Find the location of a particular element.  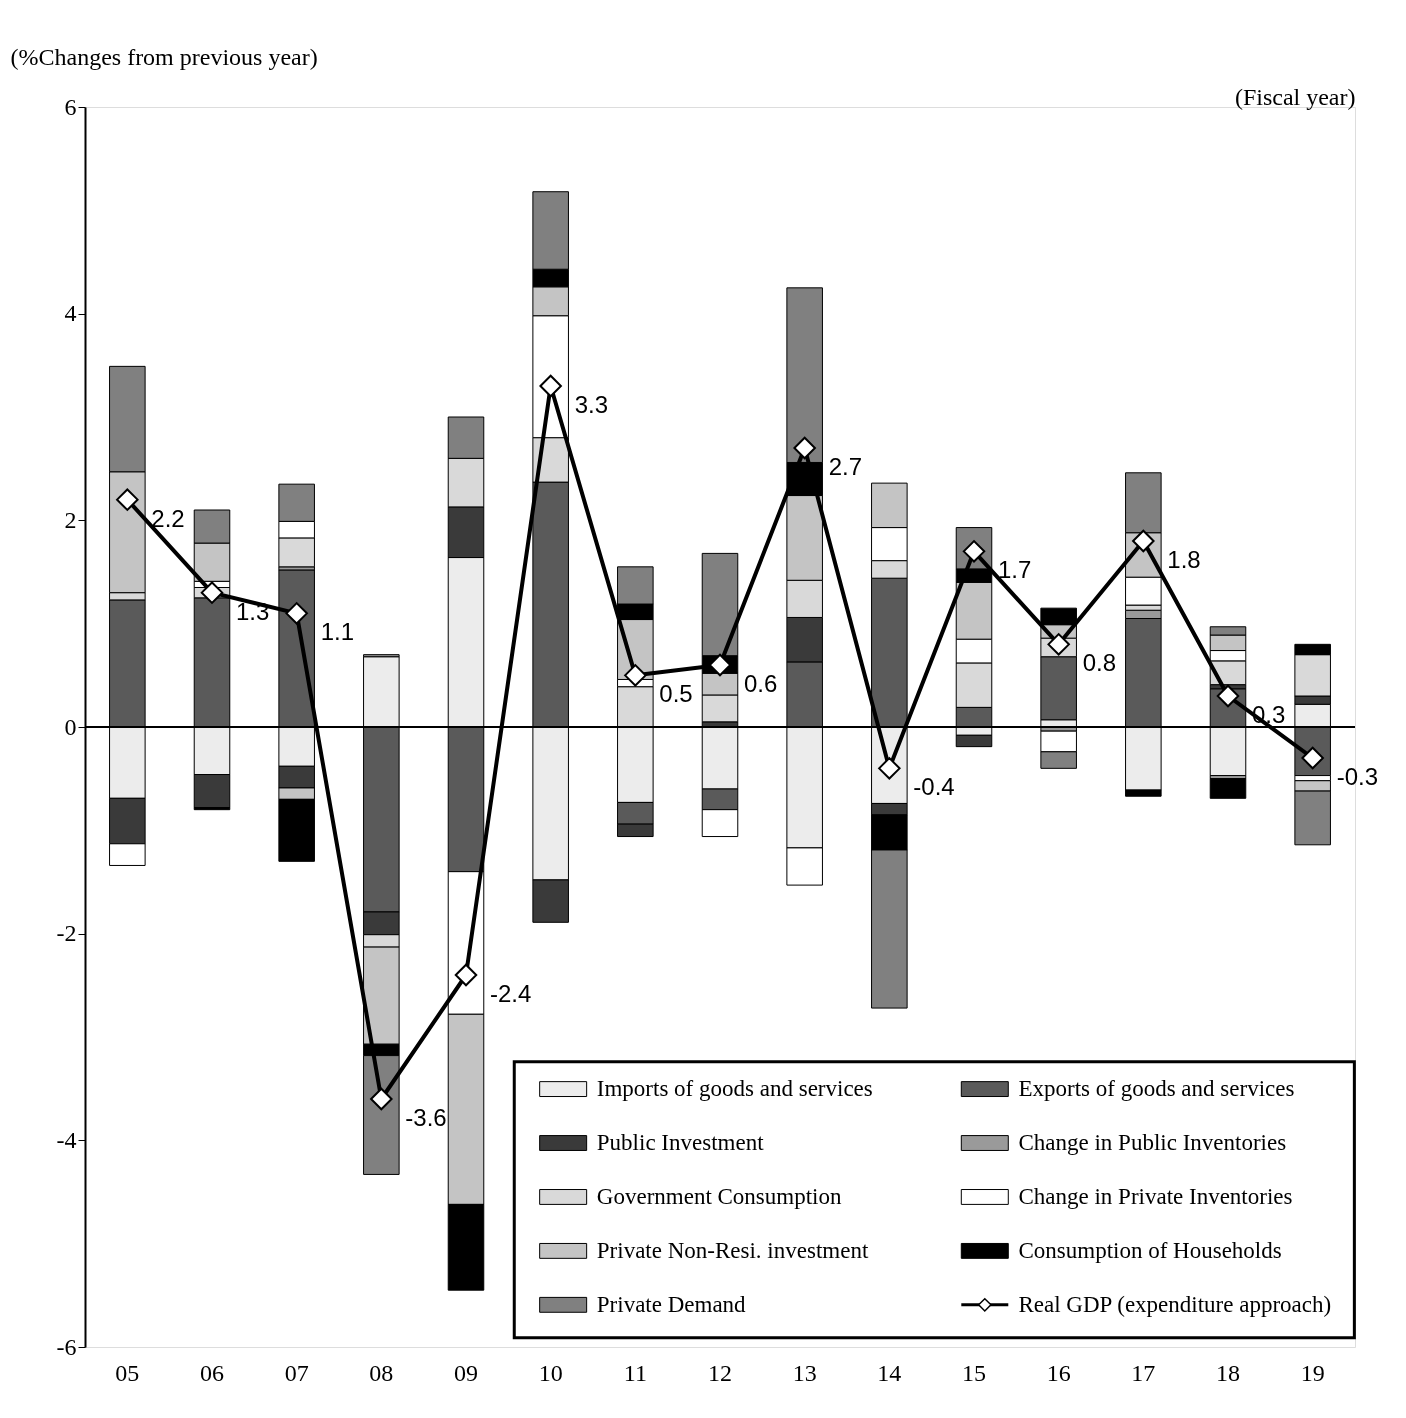

legend-label: Exports of goods and services is located at coordinates (1156, 1089).